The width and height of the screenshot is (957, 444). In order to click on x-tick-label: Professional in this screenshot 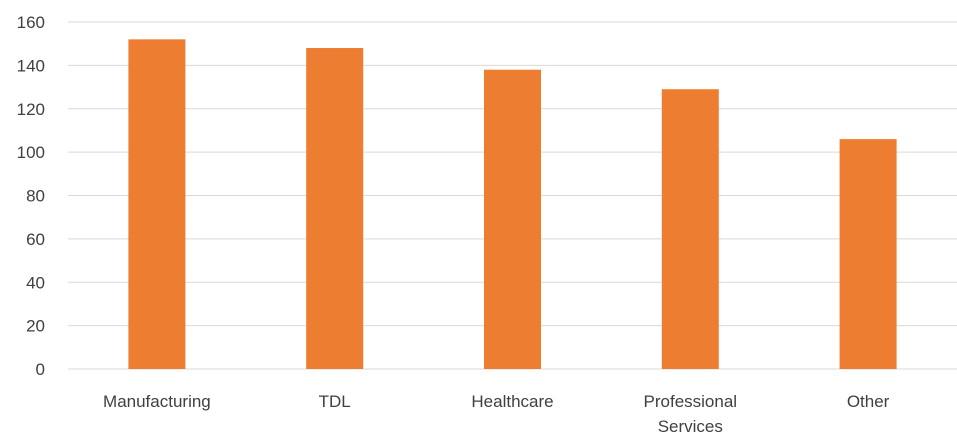, I will do `click(691, 401)`.